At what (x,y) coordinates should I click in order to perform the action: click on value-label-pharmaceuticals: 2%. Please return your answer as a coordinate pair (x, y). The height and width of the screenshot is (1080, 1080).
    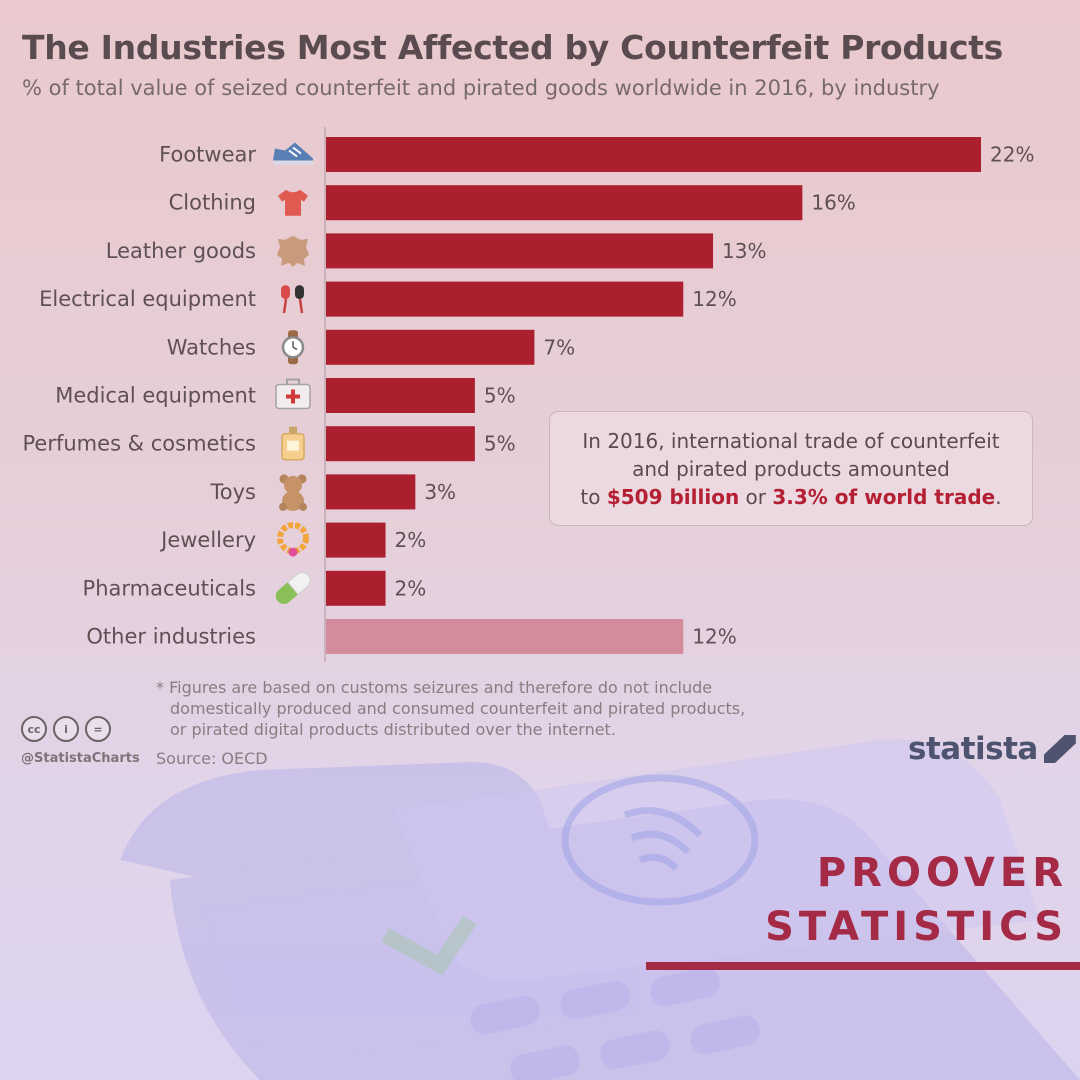
    Looking at the image, I should click on (411, 588).